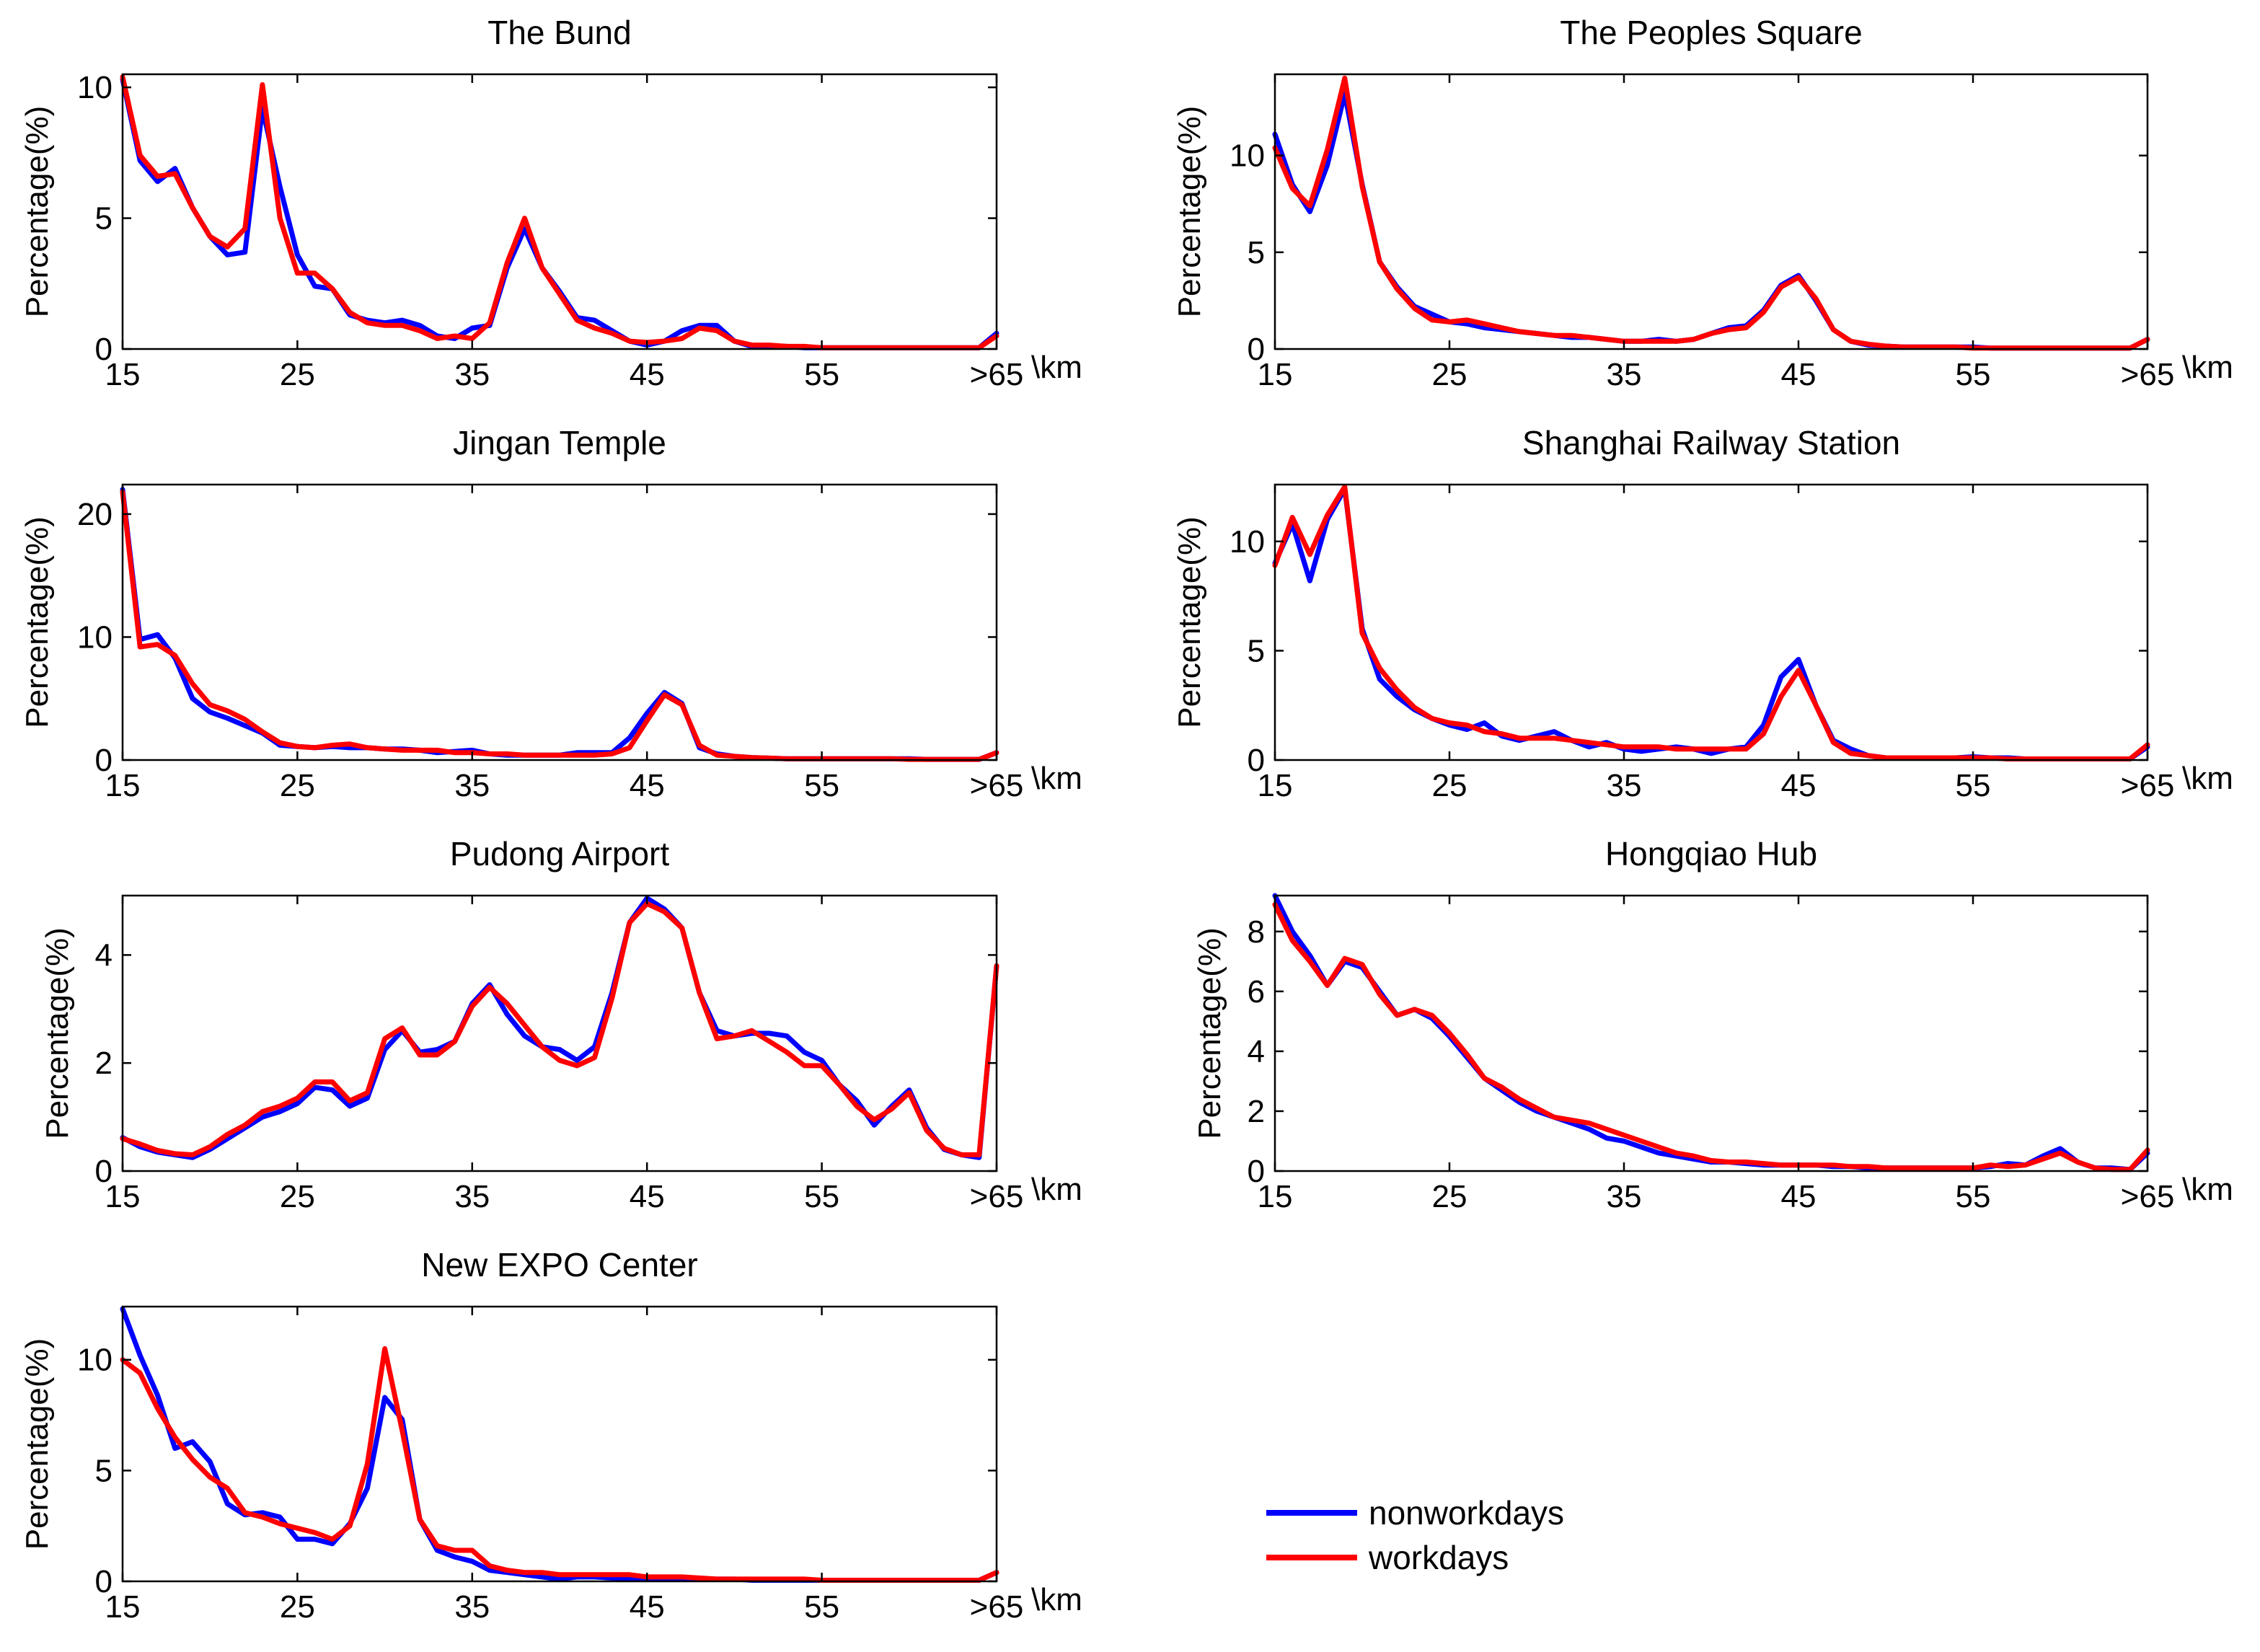  I want to click on y-tick-label: 6, so click(1256, 992).